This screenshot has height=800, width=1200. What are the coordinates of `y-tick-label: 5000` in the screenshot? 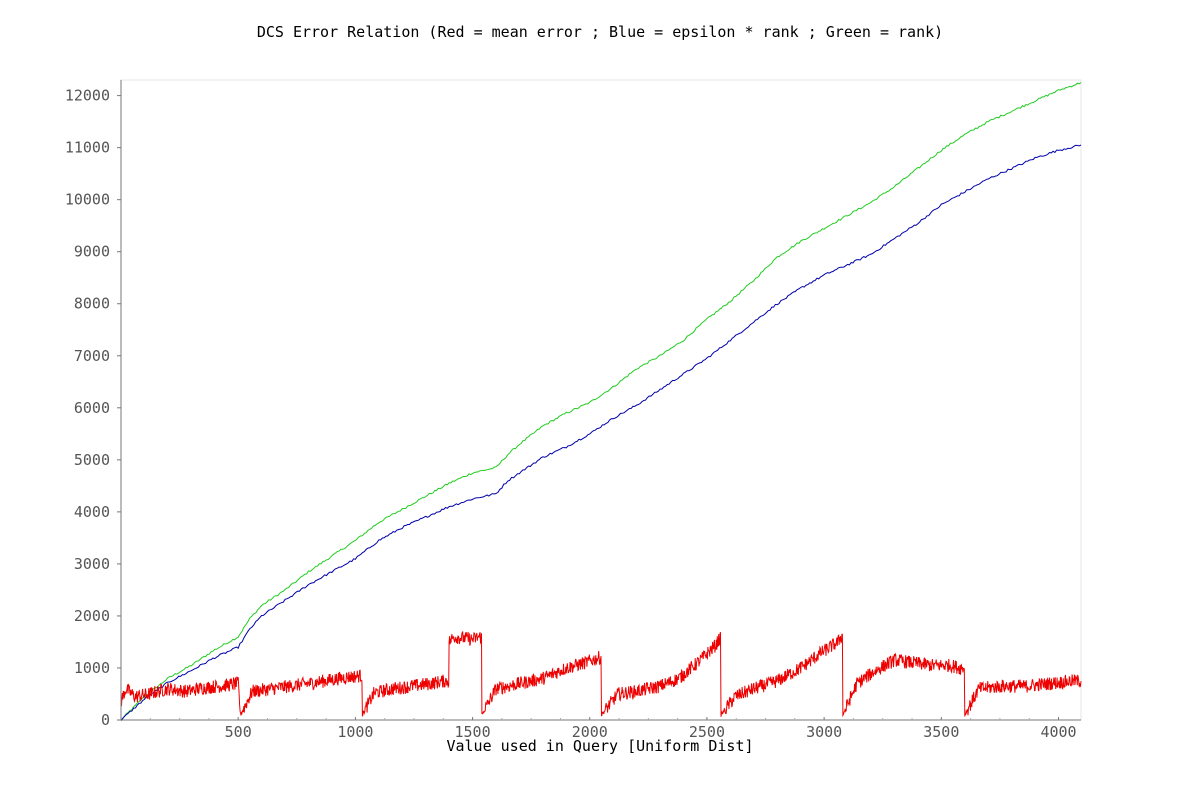 It's located at (92, 460).